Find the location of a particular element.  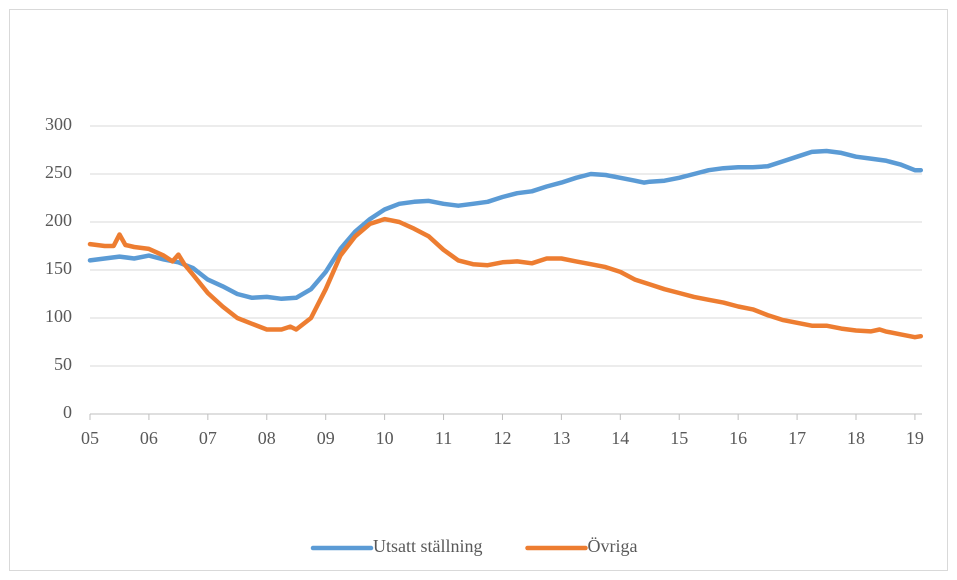

x-tick-label: 16 is located at coordinates (738, 438).